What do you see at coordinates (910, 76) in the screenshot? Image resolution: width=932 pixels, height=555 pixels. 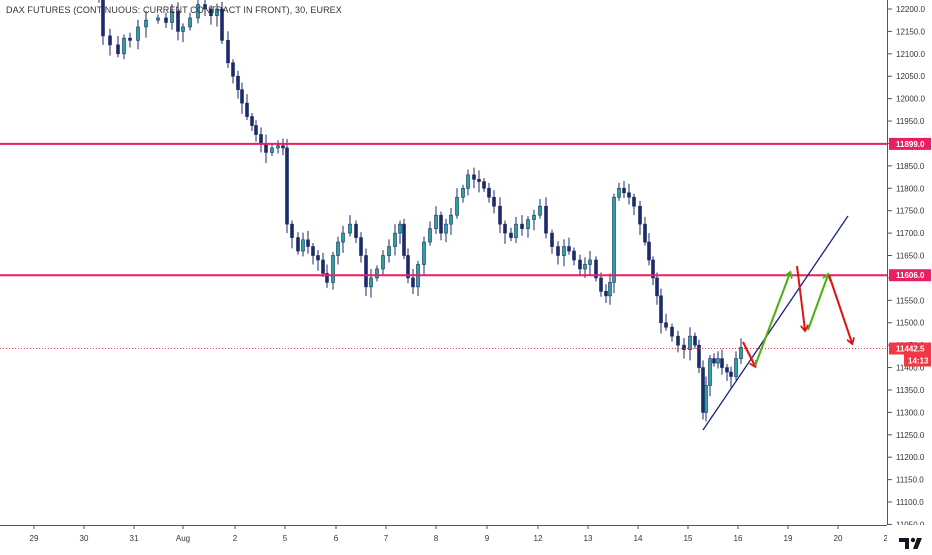 I see `price-tick-label: 12050.0` at bounding box center [910, 76].